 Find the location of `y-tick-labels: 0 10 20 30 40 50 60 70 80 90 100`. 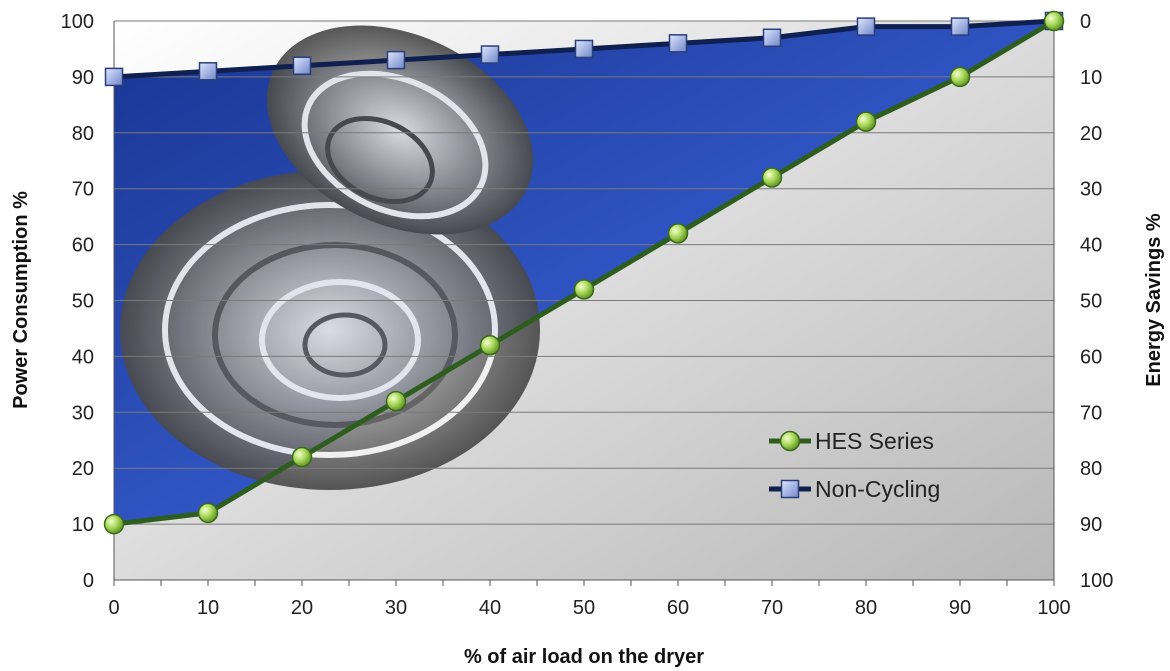

y-tick-labels: 0 10 20 30 40 50 60 70 80 90 100 is located at coordinates (77, 301).